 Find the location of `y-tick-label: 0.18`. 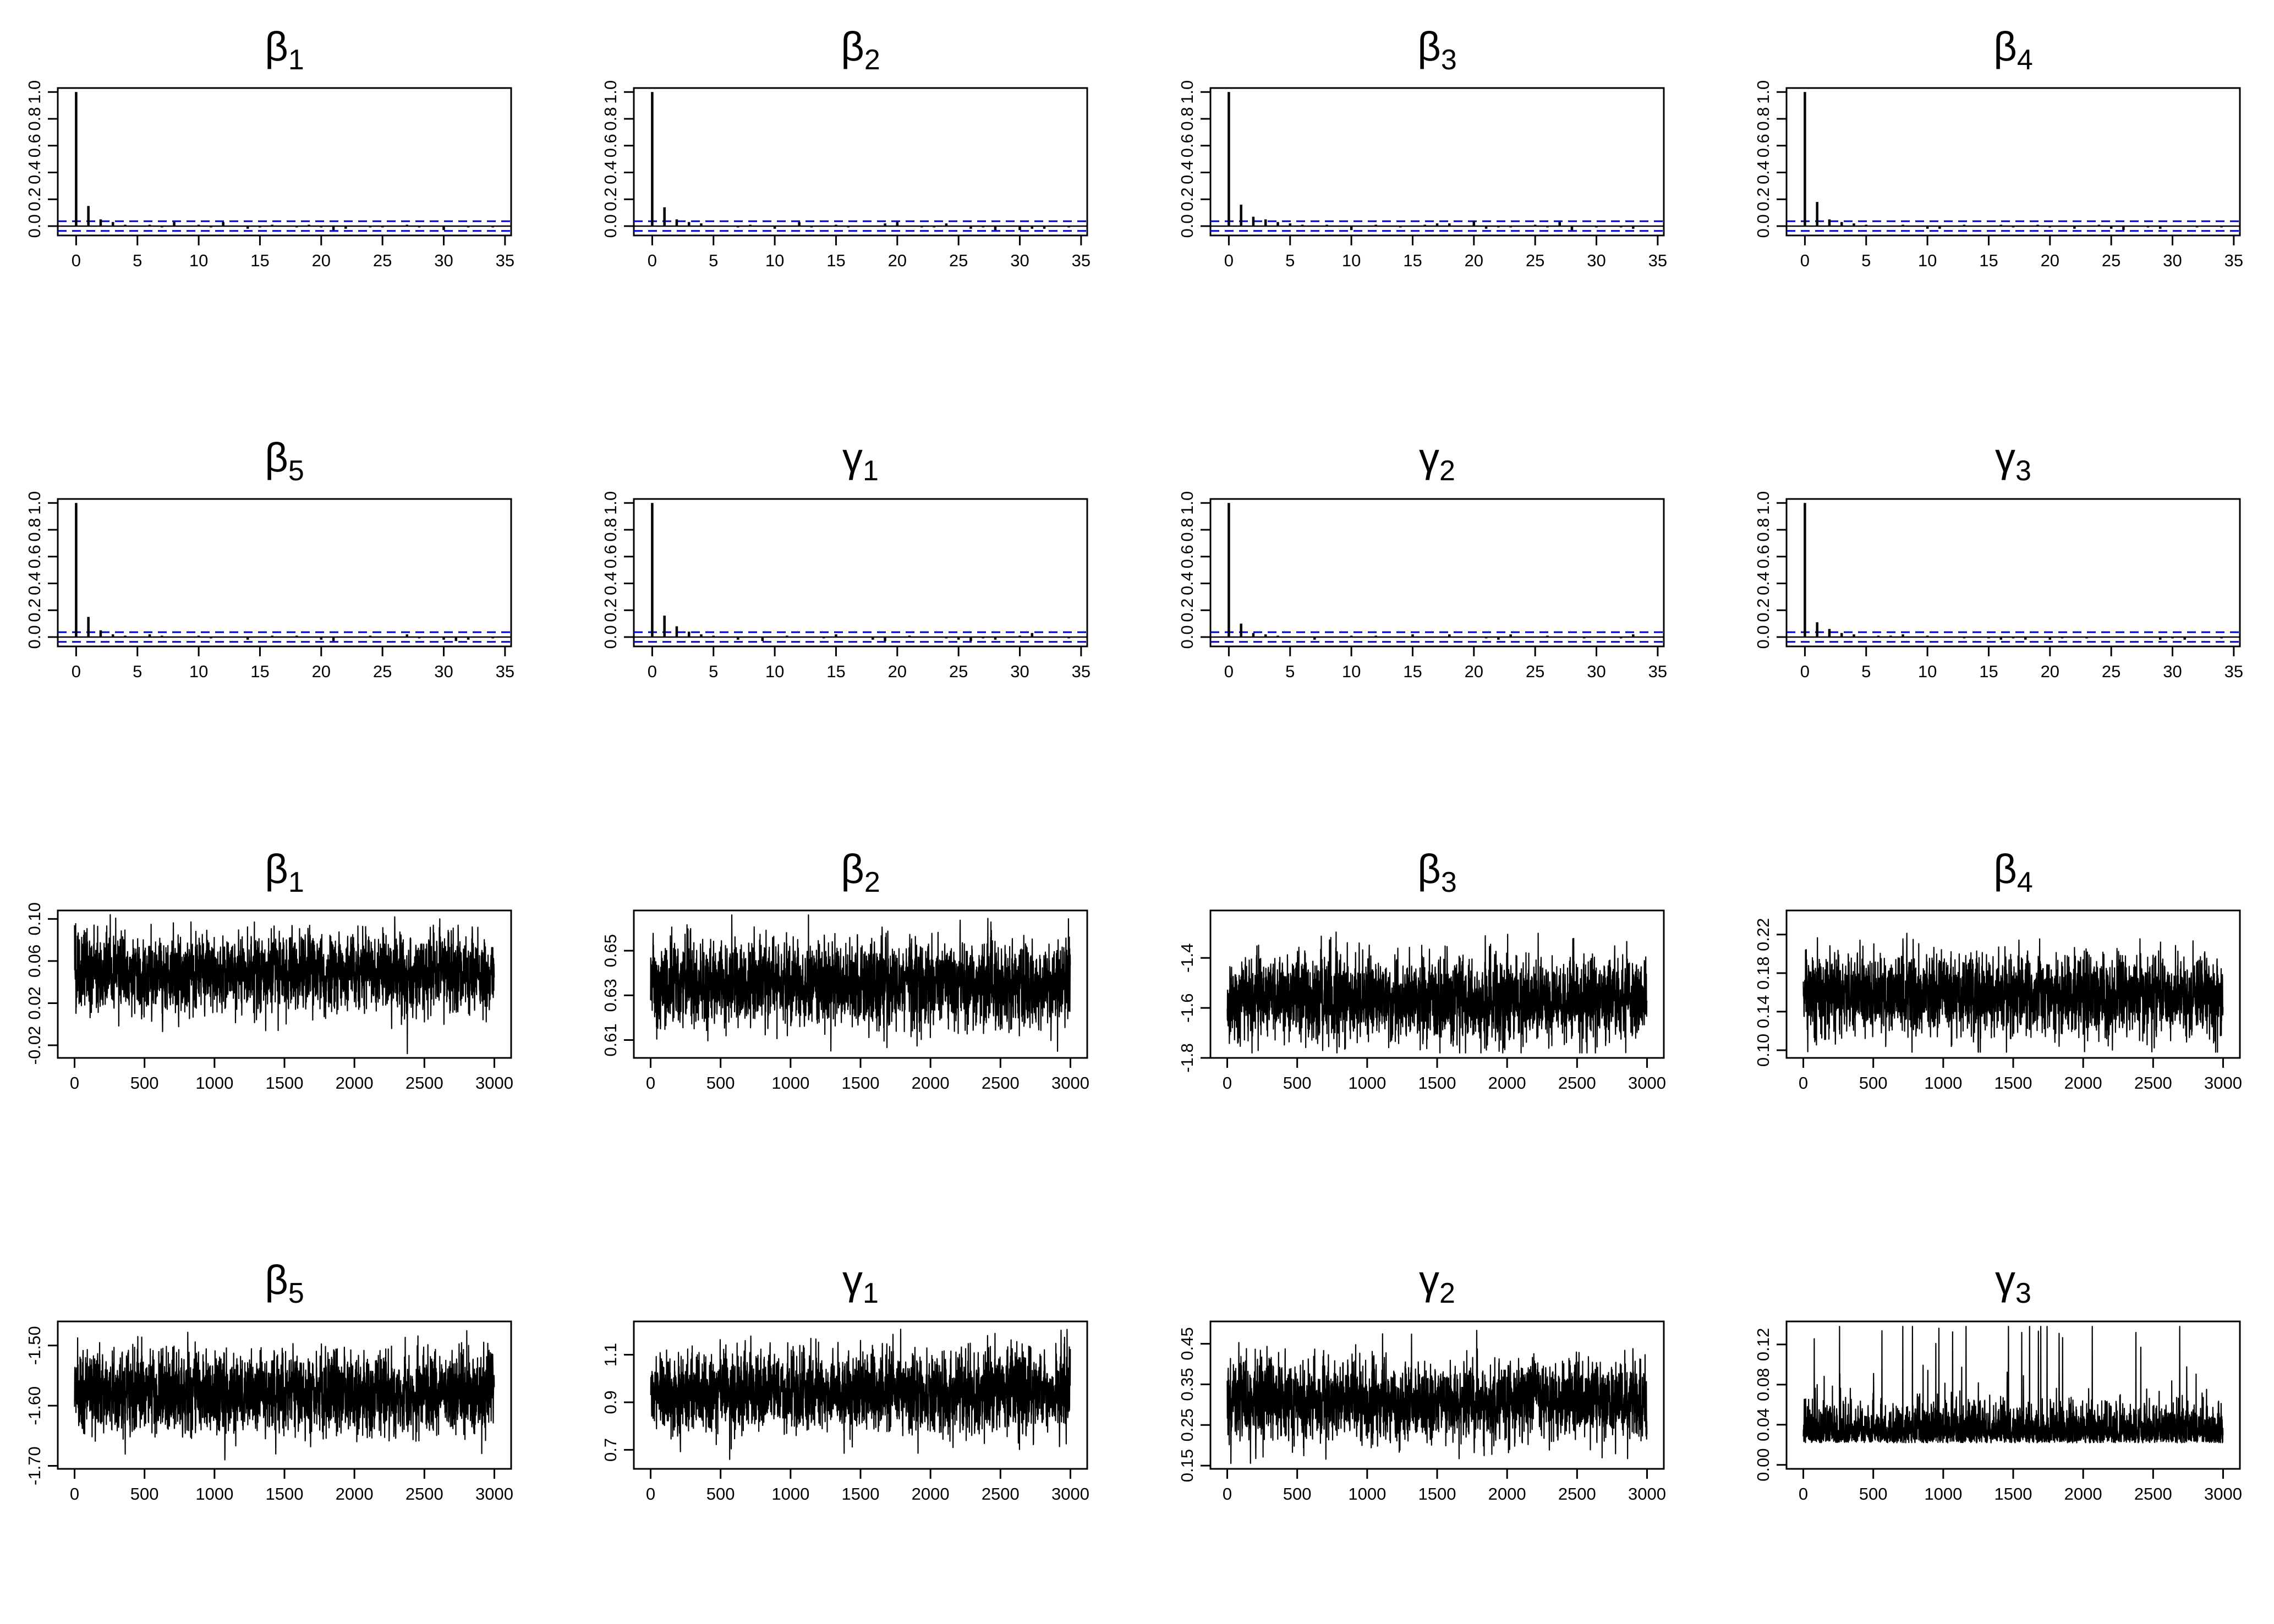

y-tick-label: 0.18 is located at coordinates (1763, 973).